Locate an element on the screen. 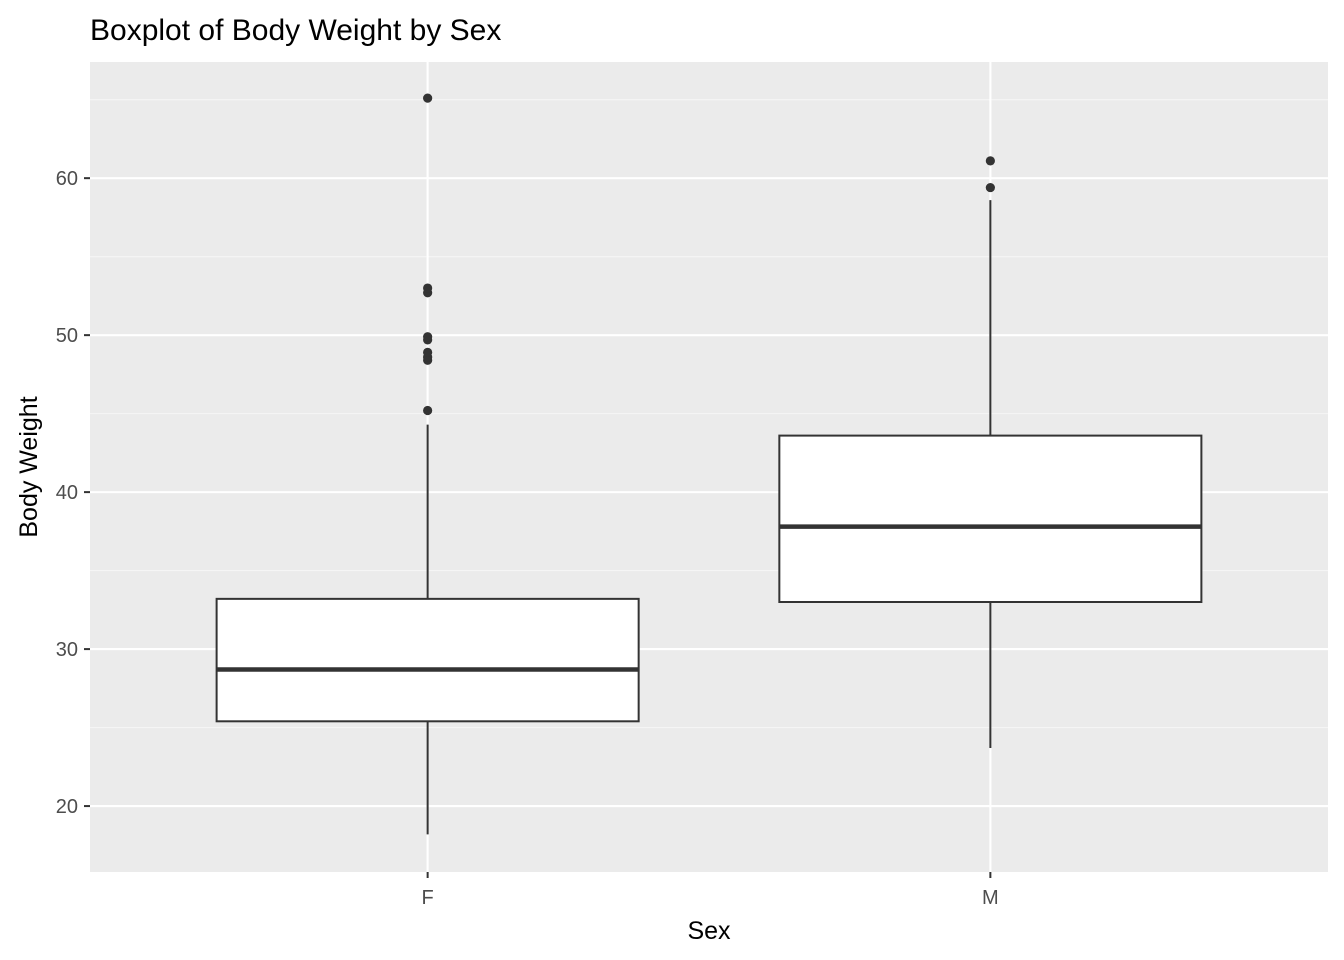 The height and width of the screenshot is (960, 1344). chart-title: Boxplot of Body Weight by Sex is located at coordinates (295, 30).